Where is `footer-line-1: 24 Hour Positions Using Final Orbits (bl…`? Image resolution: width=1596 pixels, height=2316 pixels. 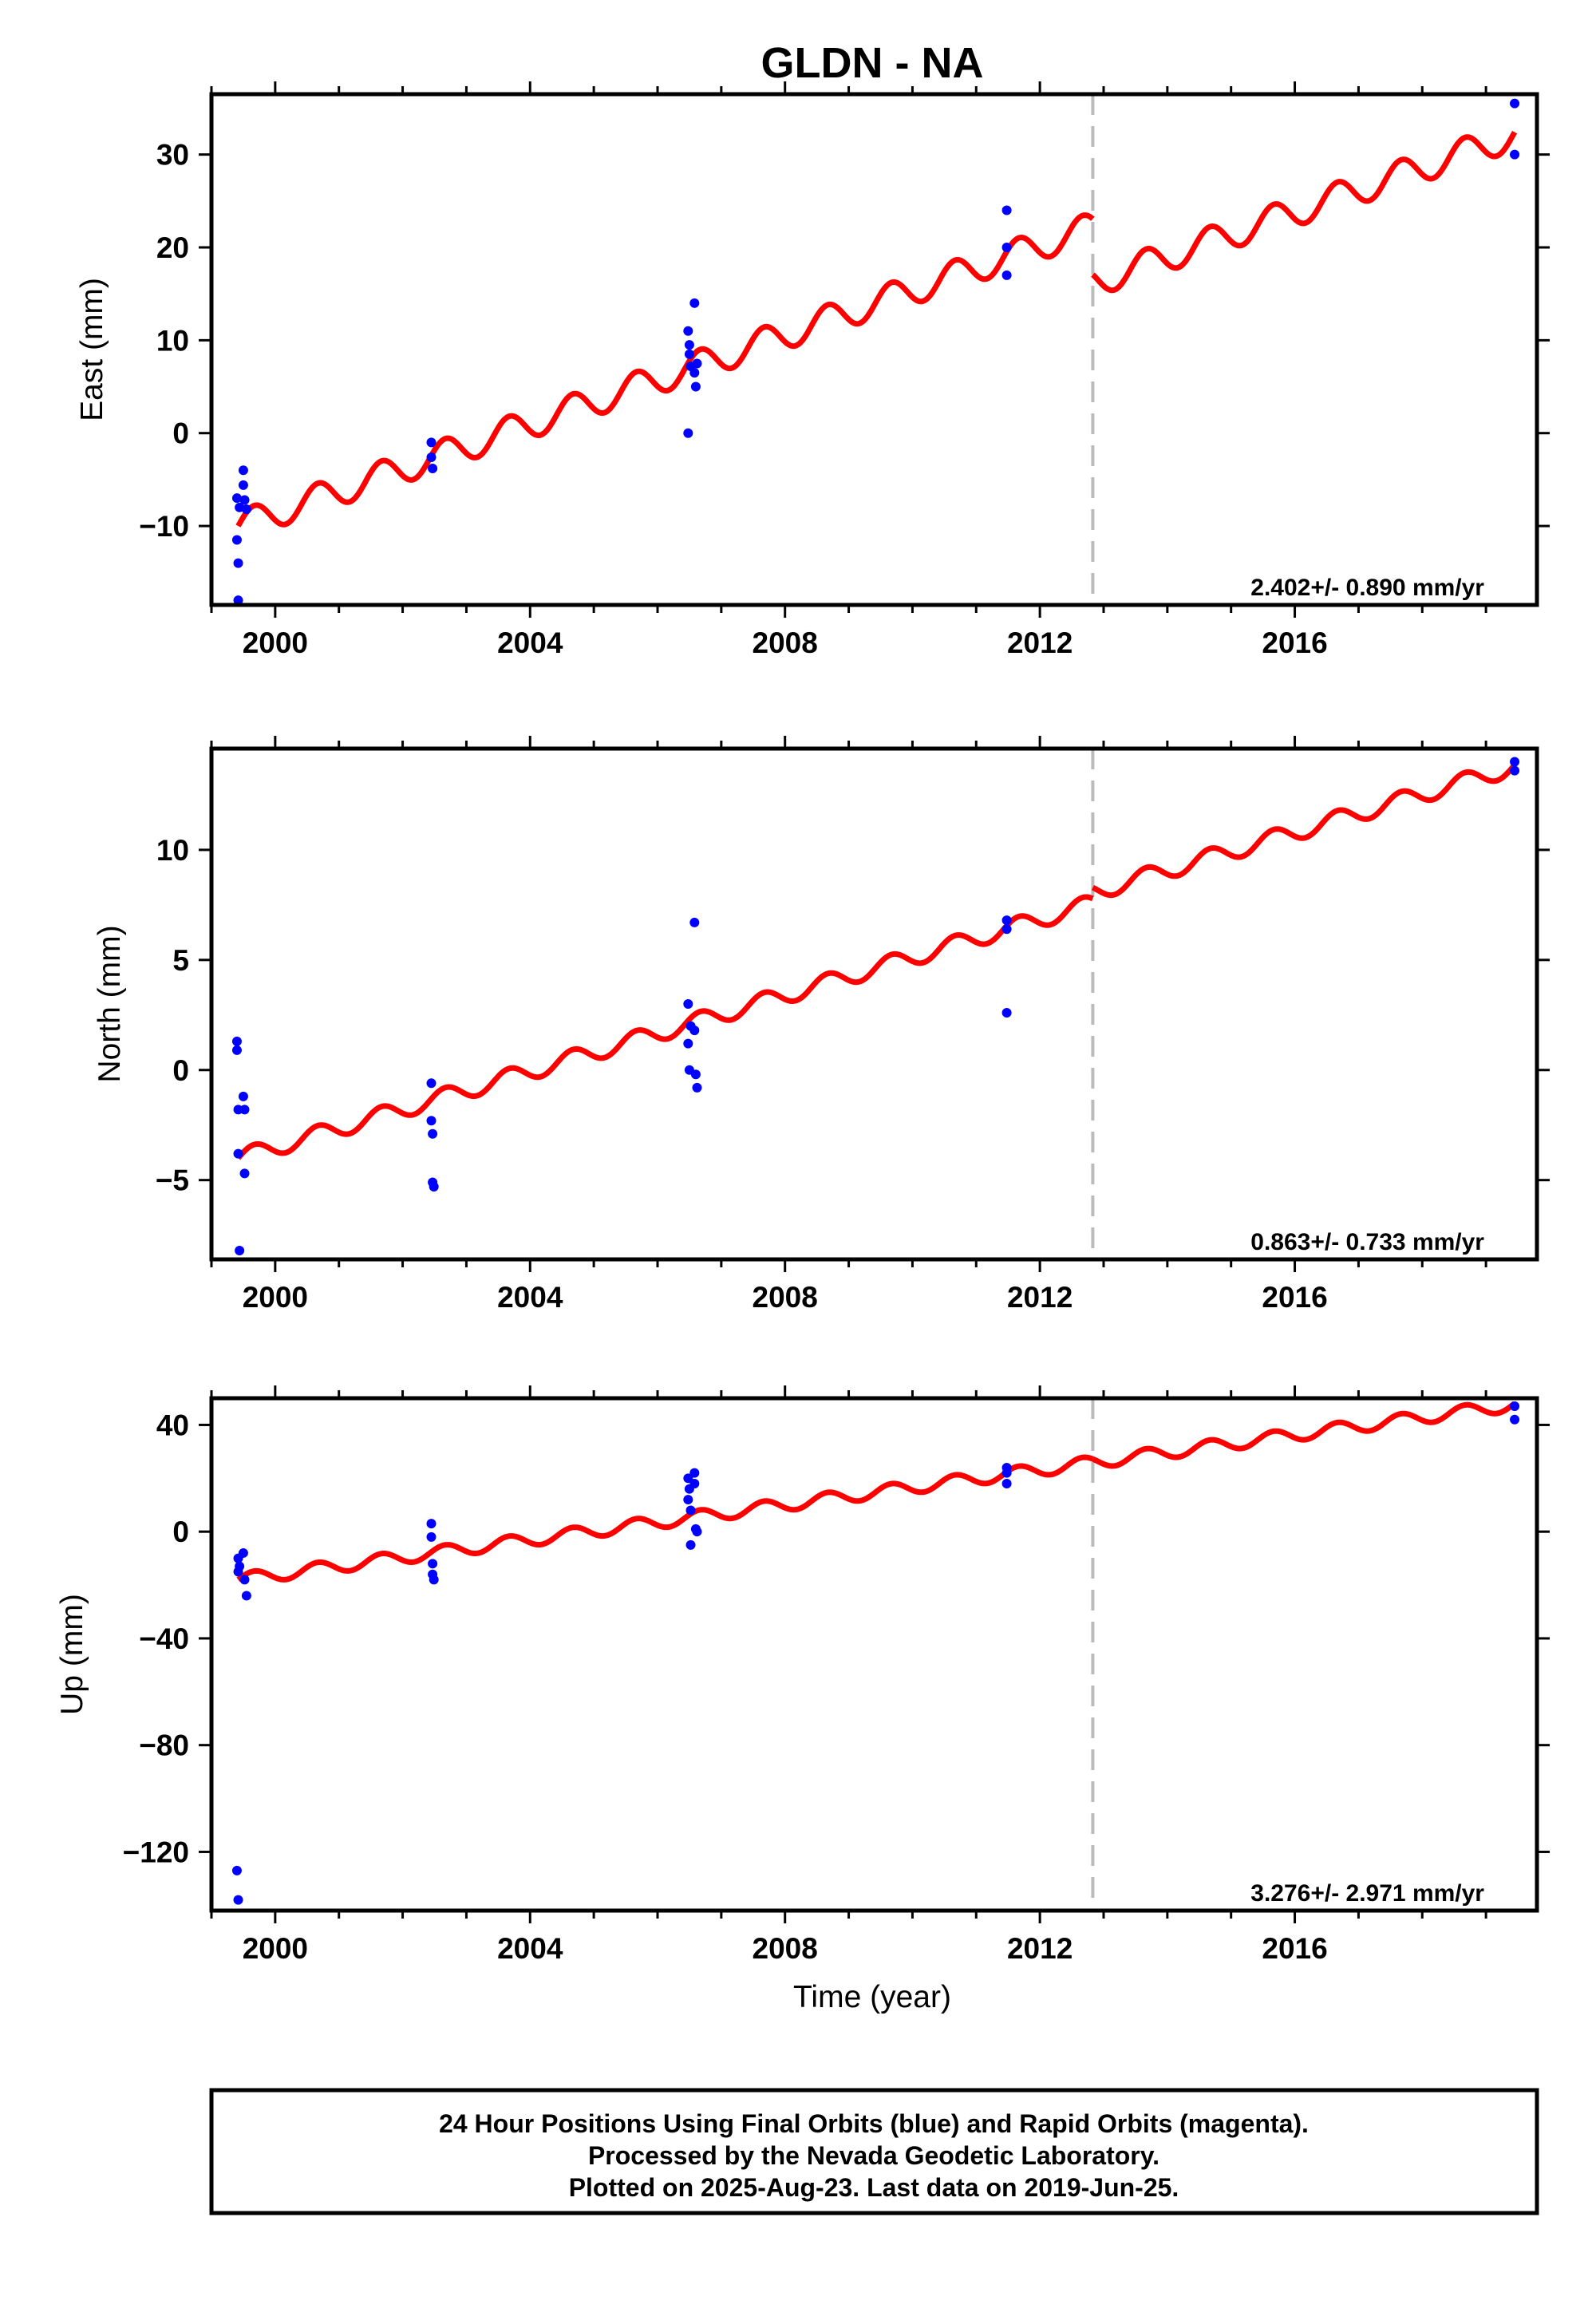 footer-line-1: 24 Hour Positions Using Final Orbits (bl… is located at coordinates (874, 2123).